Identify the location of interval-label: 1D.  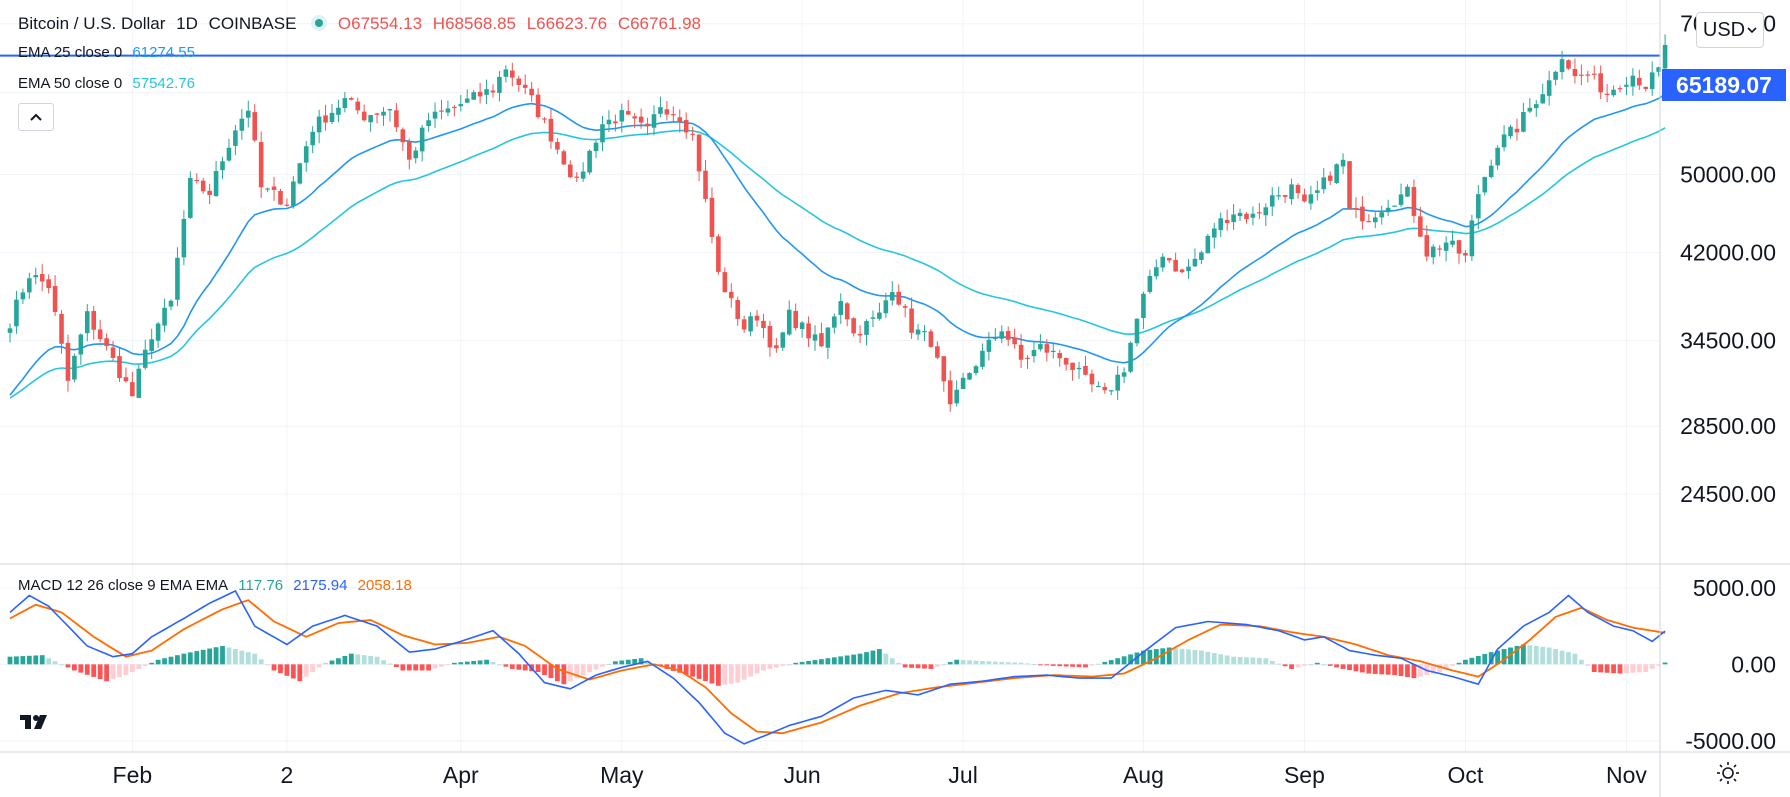
(187, 23).